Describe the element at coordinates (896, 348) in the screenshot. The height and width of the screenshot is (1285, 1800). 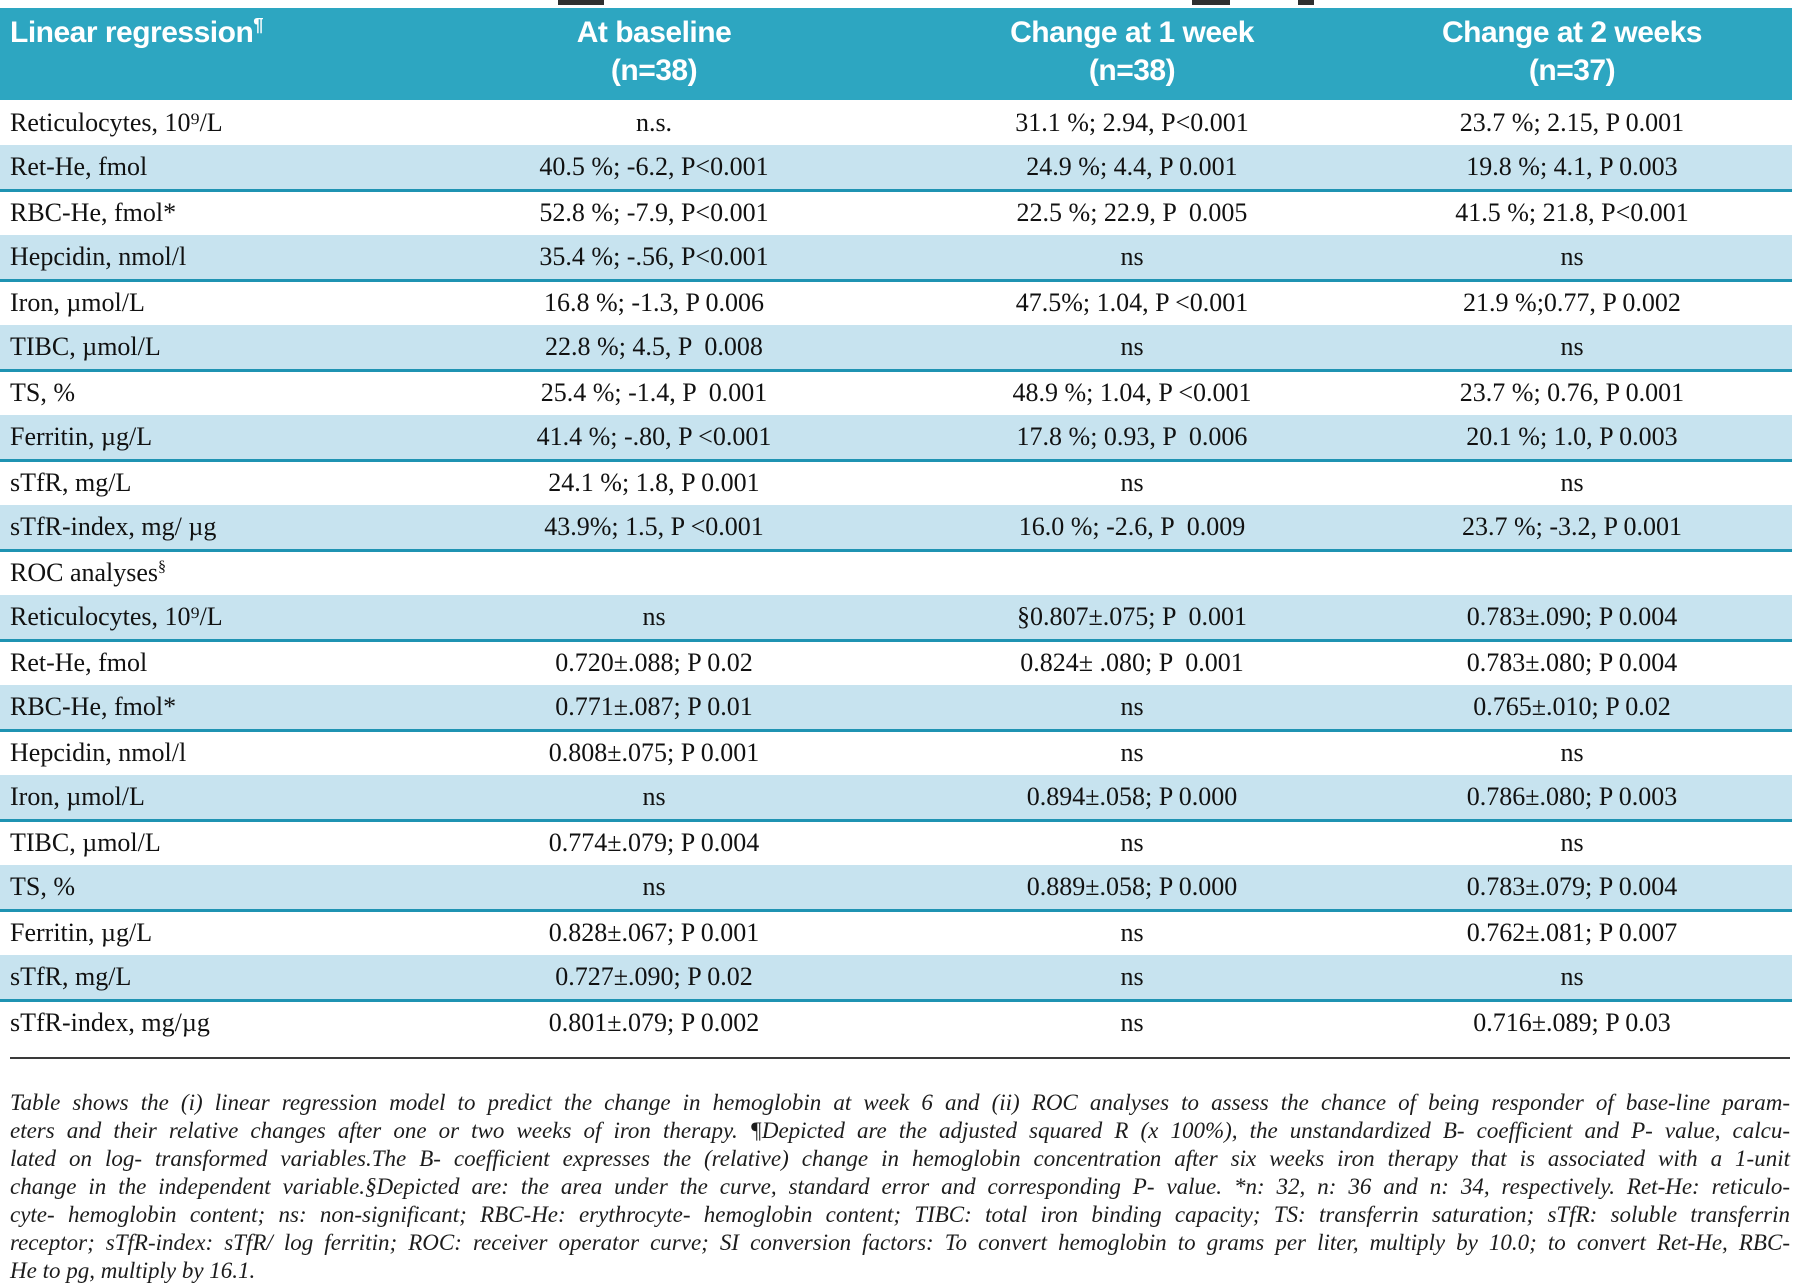
I see `table-row: TIBC, µmol/L 22.8 %; 4.5, P 0.008 ns ns` at that location.